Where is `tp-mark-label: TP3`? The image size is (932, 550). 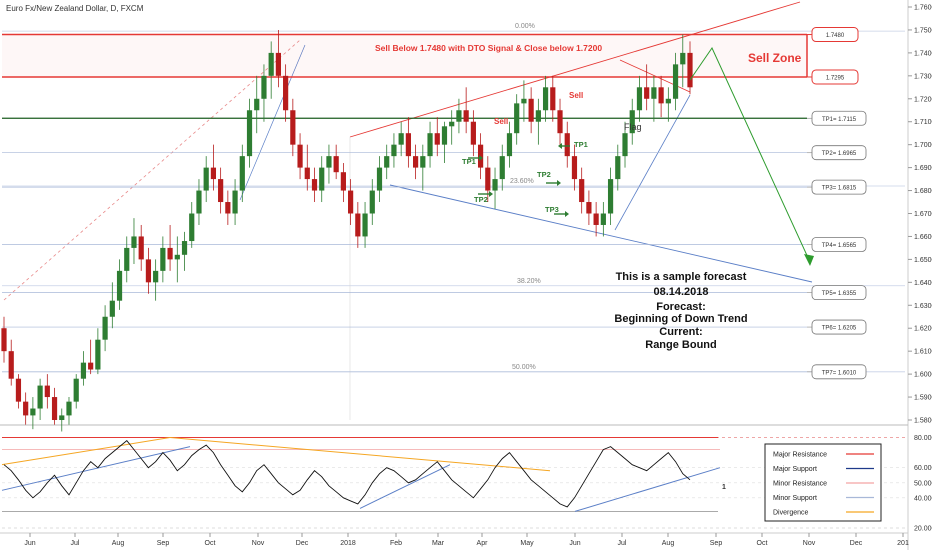
tp-mark-label: TP3 is located at coordinates (552, 209).